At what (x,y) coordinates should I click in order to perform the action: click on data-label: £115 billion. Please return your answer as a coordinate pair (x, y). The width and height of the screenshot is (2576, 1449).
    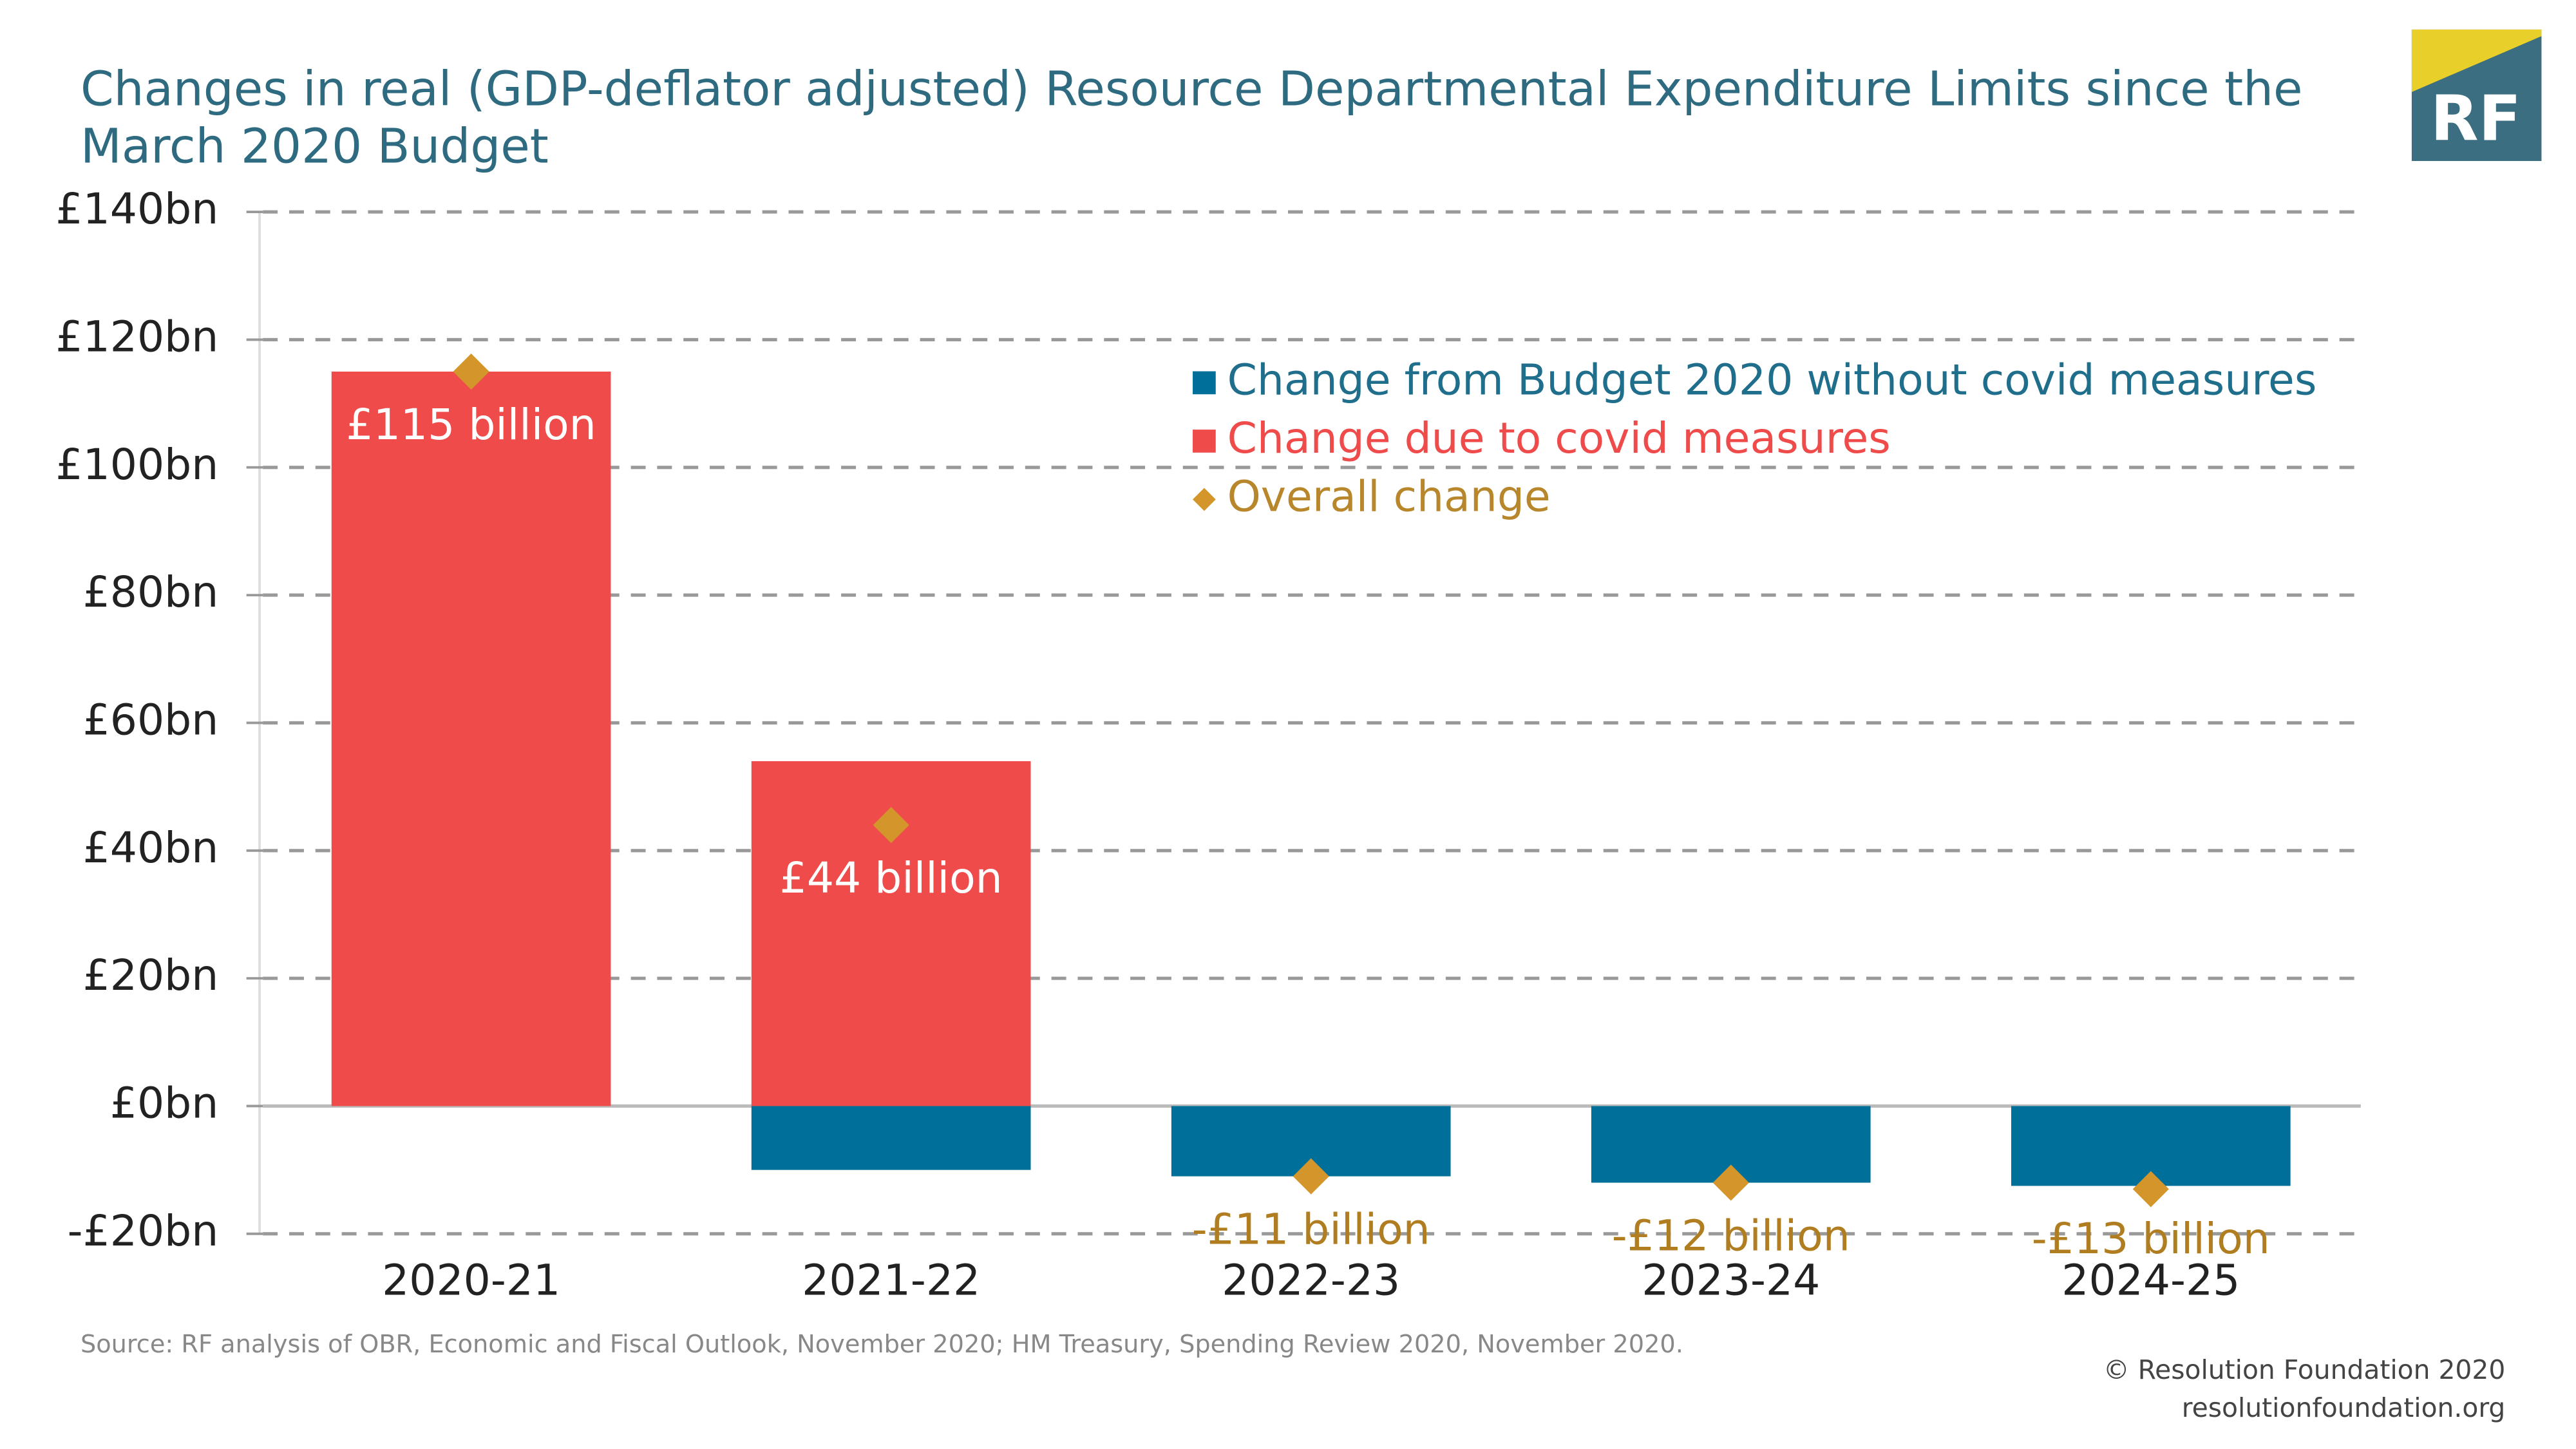
    Looking at the image, I should click on (471, 425).